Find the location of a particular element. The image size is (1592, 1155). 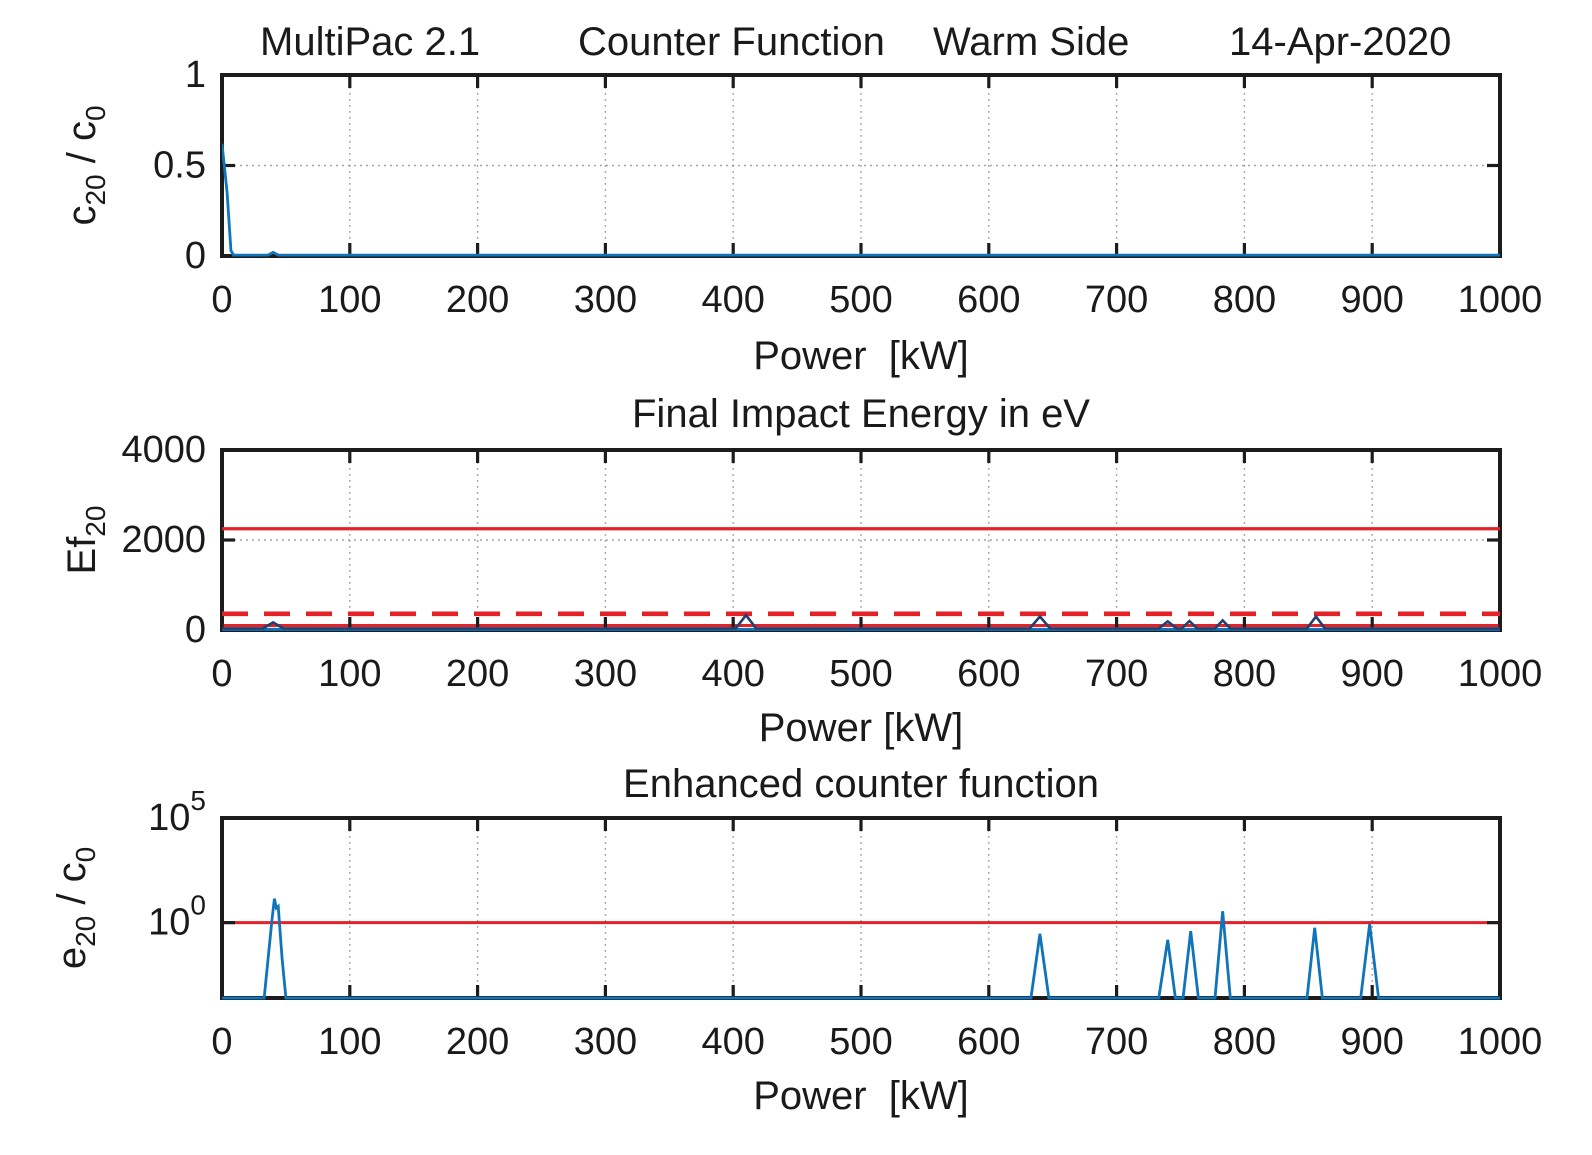

y-axis-label: e20 / c0 is located at coordinates (75, 908).